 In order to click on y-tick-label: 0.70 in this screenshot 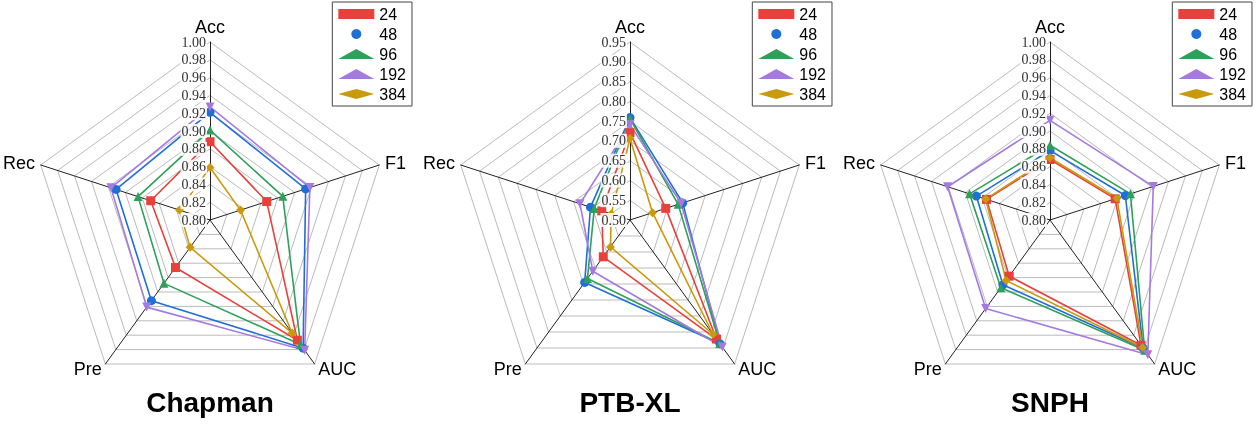, I will do `click(613, 141)`.